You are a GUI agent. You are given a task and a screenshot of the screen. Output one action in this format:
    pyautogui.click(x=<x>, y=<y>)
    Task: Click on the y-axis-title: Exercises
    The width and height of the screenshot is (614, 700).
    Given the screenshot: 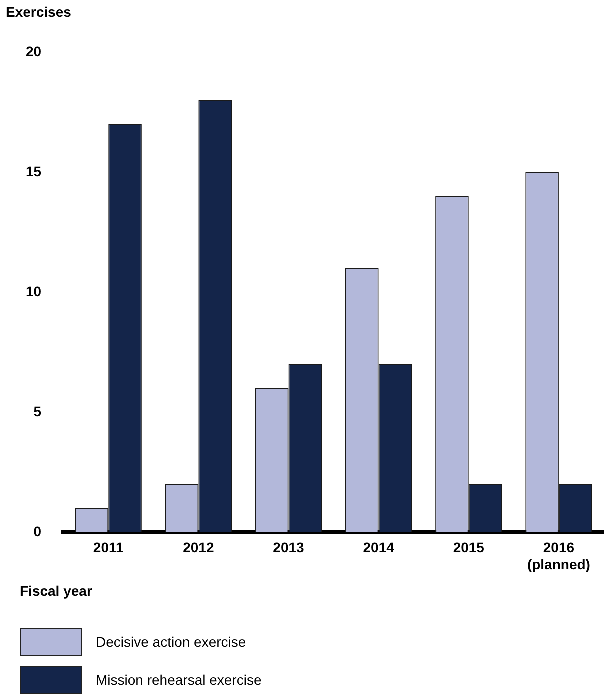 What is the action you would take?
    pyautogui.click(x=39, y=12)
    